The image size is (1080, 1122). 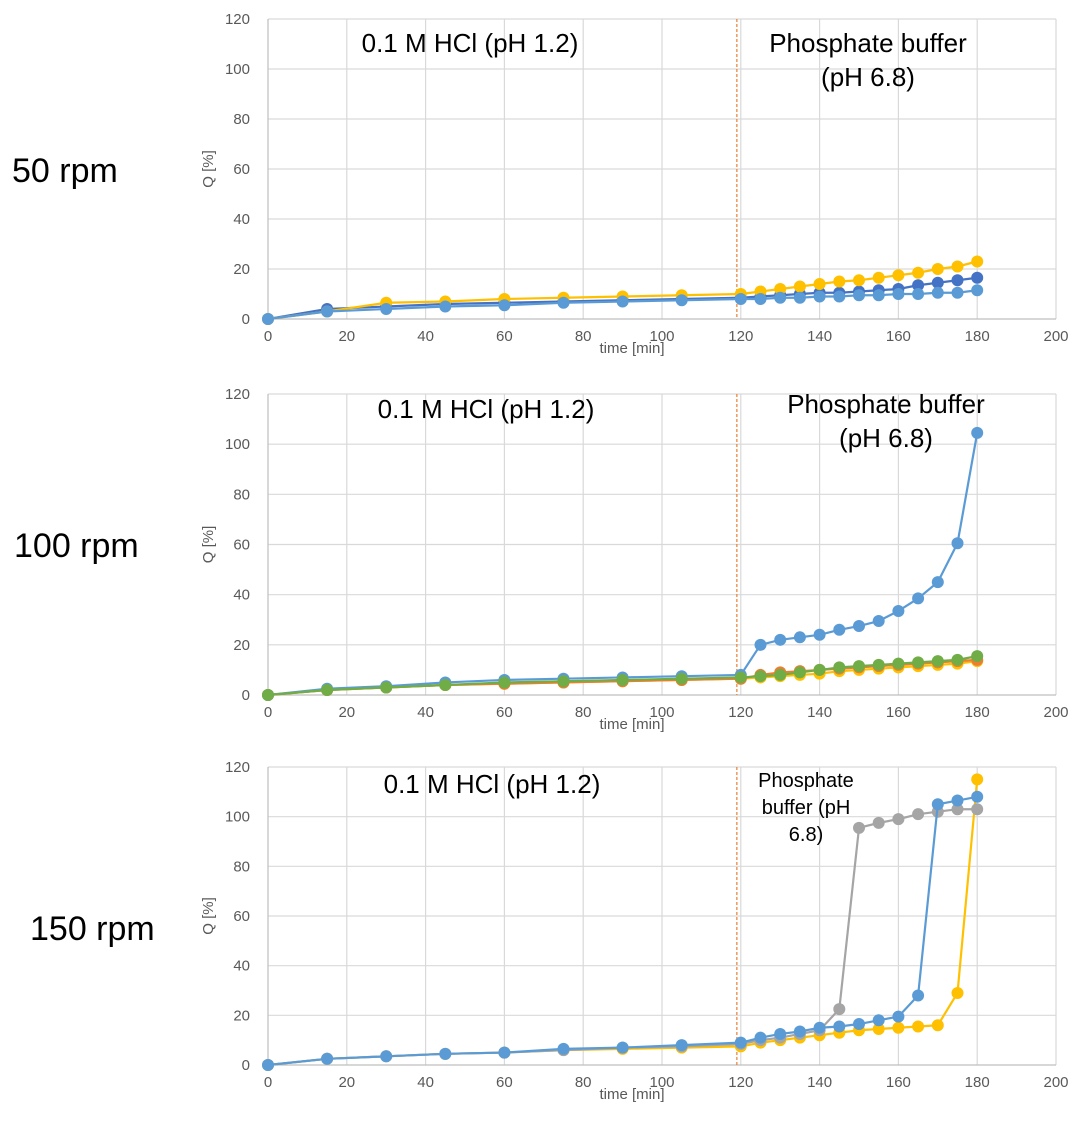 What do you see at coordinates (1055, 1082) in the screenshot?
I see `x-tick-label: 200` at bounding box center [1055, 1082].